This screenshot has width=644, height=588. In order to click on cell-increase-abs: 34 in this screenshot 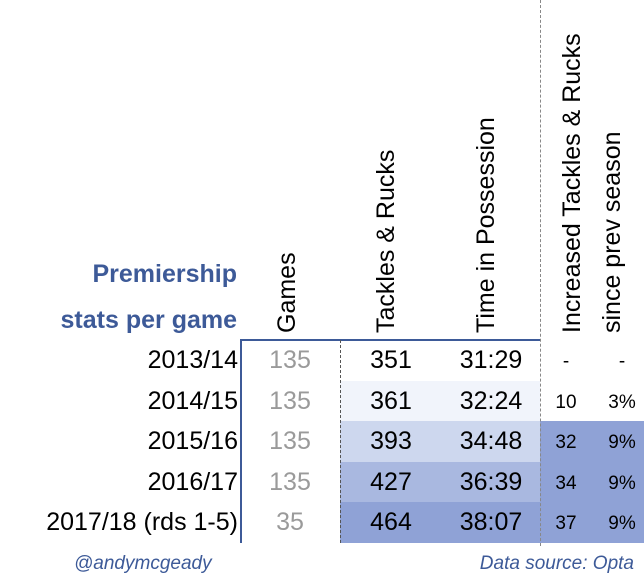, I will do `click(566, 483)`.